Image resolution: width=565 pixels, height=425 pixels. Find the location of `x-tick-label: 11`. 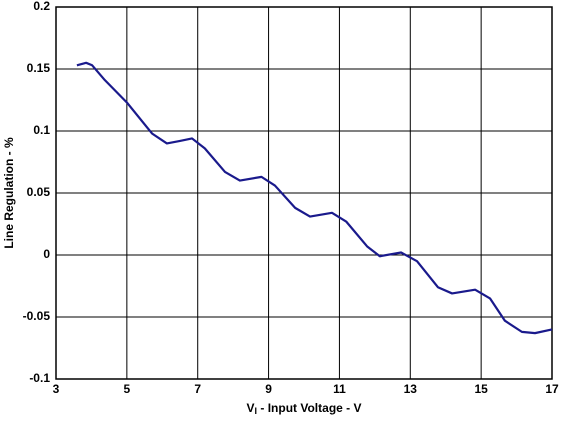

x-tick-label: 11 is located at coordinates (339, 389).